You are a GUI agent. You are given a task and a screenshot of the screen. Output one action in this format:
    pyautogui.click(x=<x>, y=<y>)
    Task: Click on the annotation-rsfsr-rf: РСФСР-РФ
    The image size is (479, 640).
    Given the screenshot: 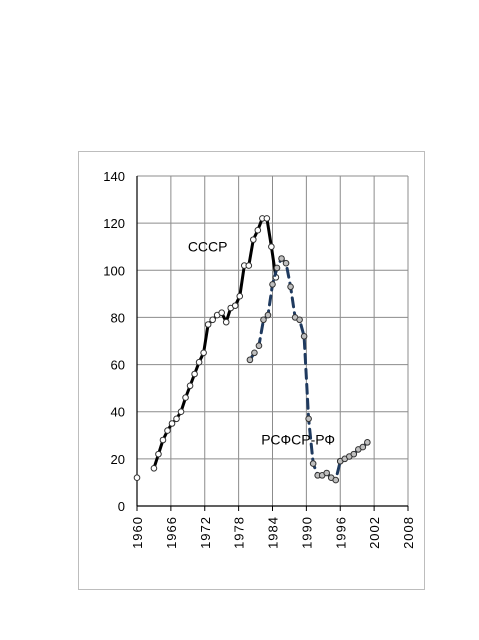 What is the action you would take?
    pyautogui.click(x=298, y=440)
    